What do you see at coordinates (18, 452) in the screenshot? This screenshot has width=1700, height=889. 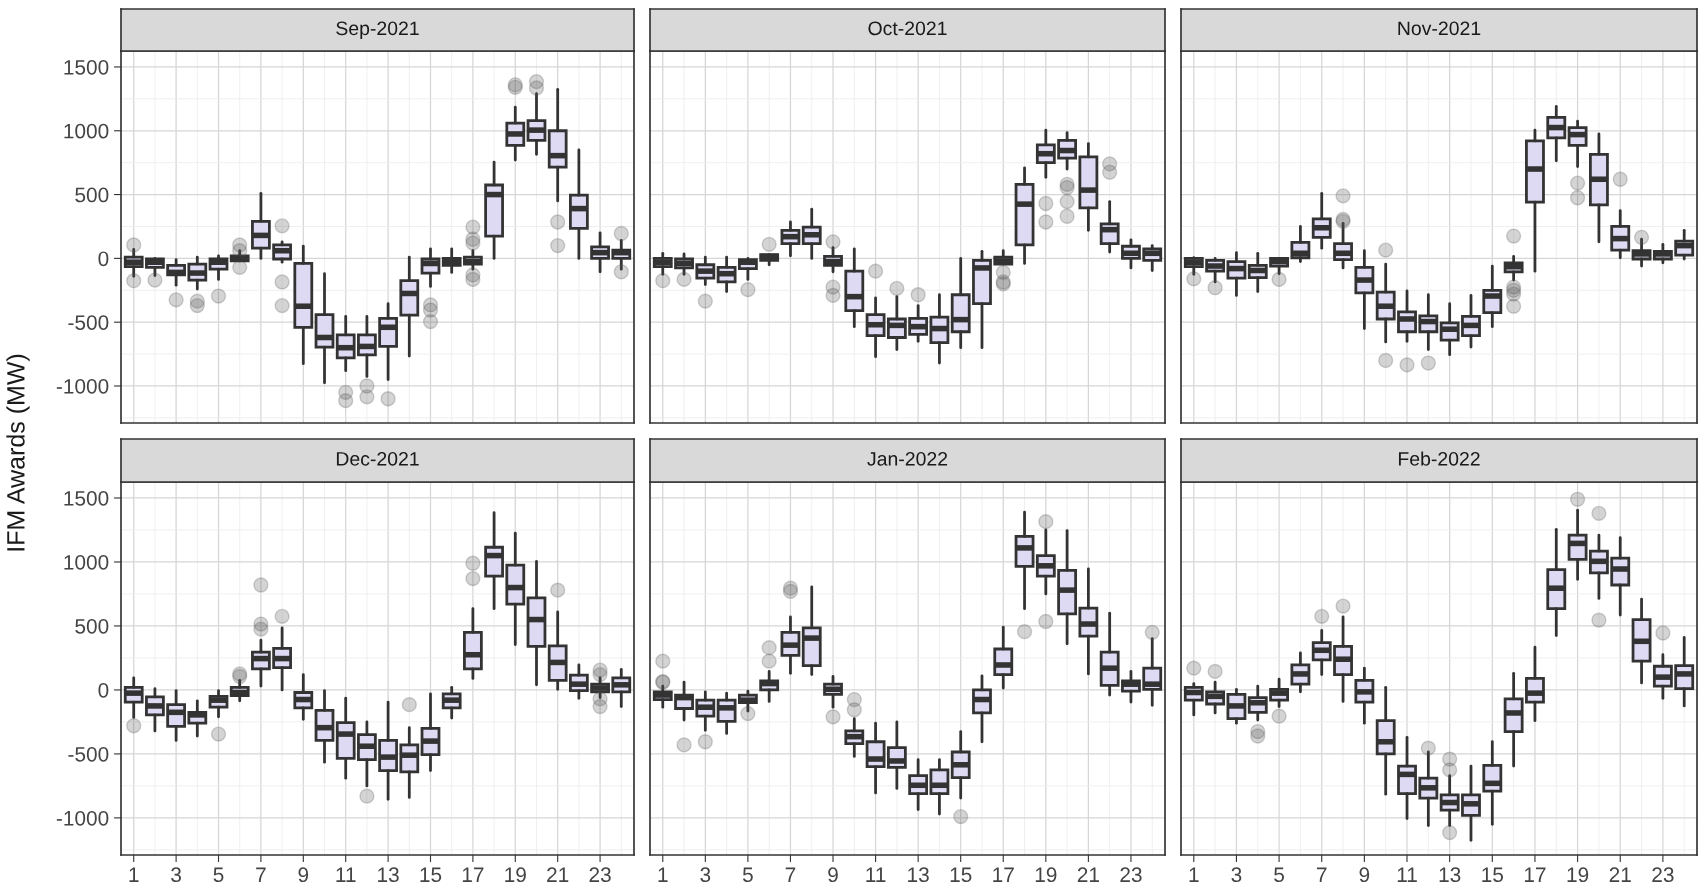 I see `y-axis-title: IFM Awards (MW)` at bounding box center [18, 452].